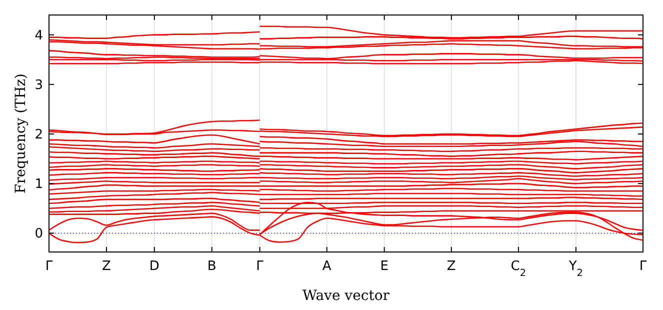  What do you see at coordinates (327, 266) in the screenshot?
I see `x-tick-label: A` at bounding box center [327, 266].